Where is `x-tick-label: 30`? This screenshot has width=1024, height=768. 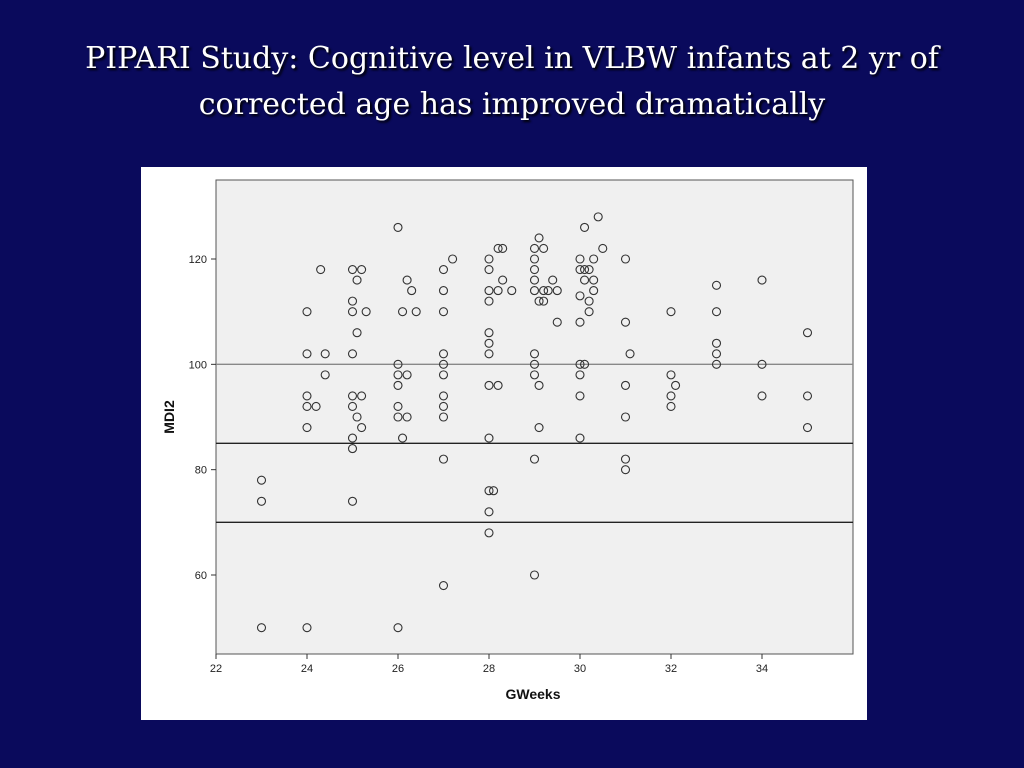 x-tick-label: 30 is located at coordinates (580, 669).